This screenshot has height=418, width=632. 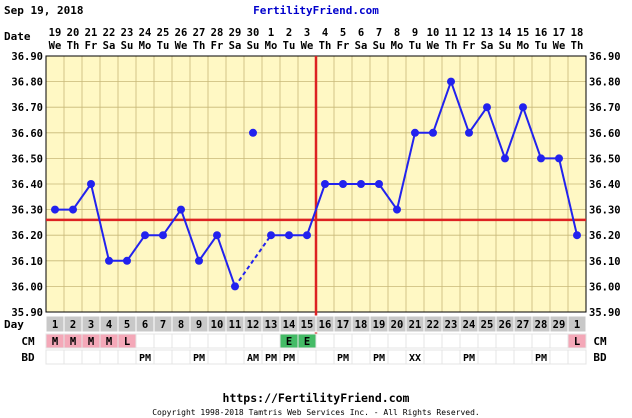 What do you see at coordinates (397, 325) in the screenshot?
I see `cycle-day-label: 20` at bounding box center [397, 325].